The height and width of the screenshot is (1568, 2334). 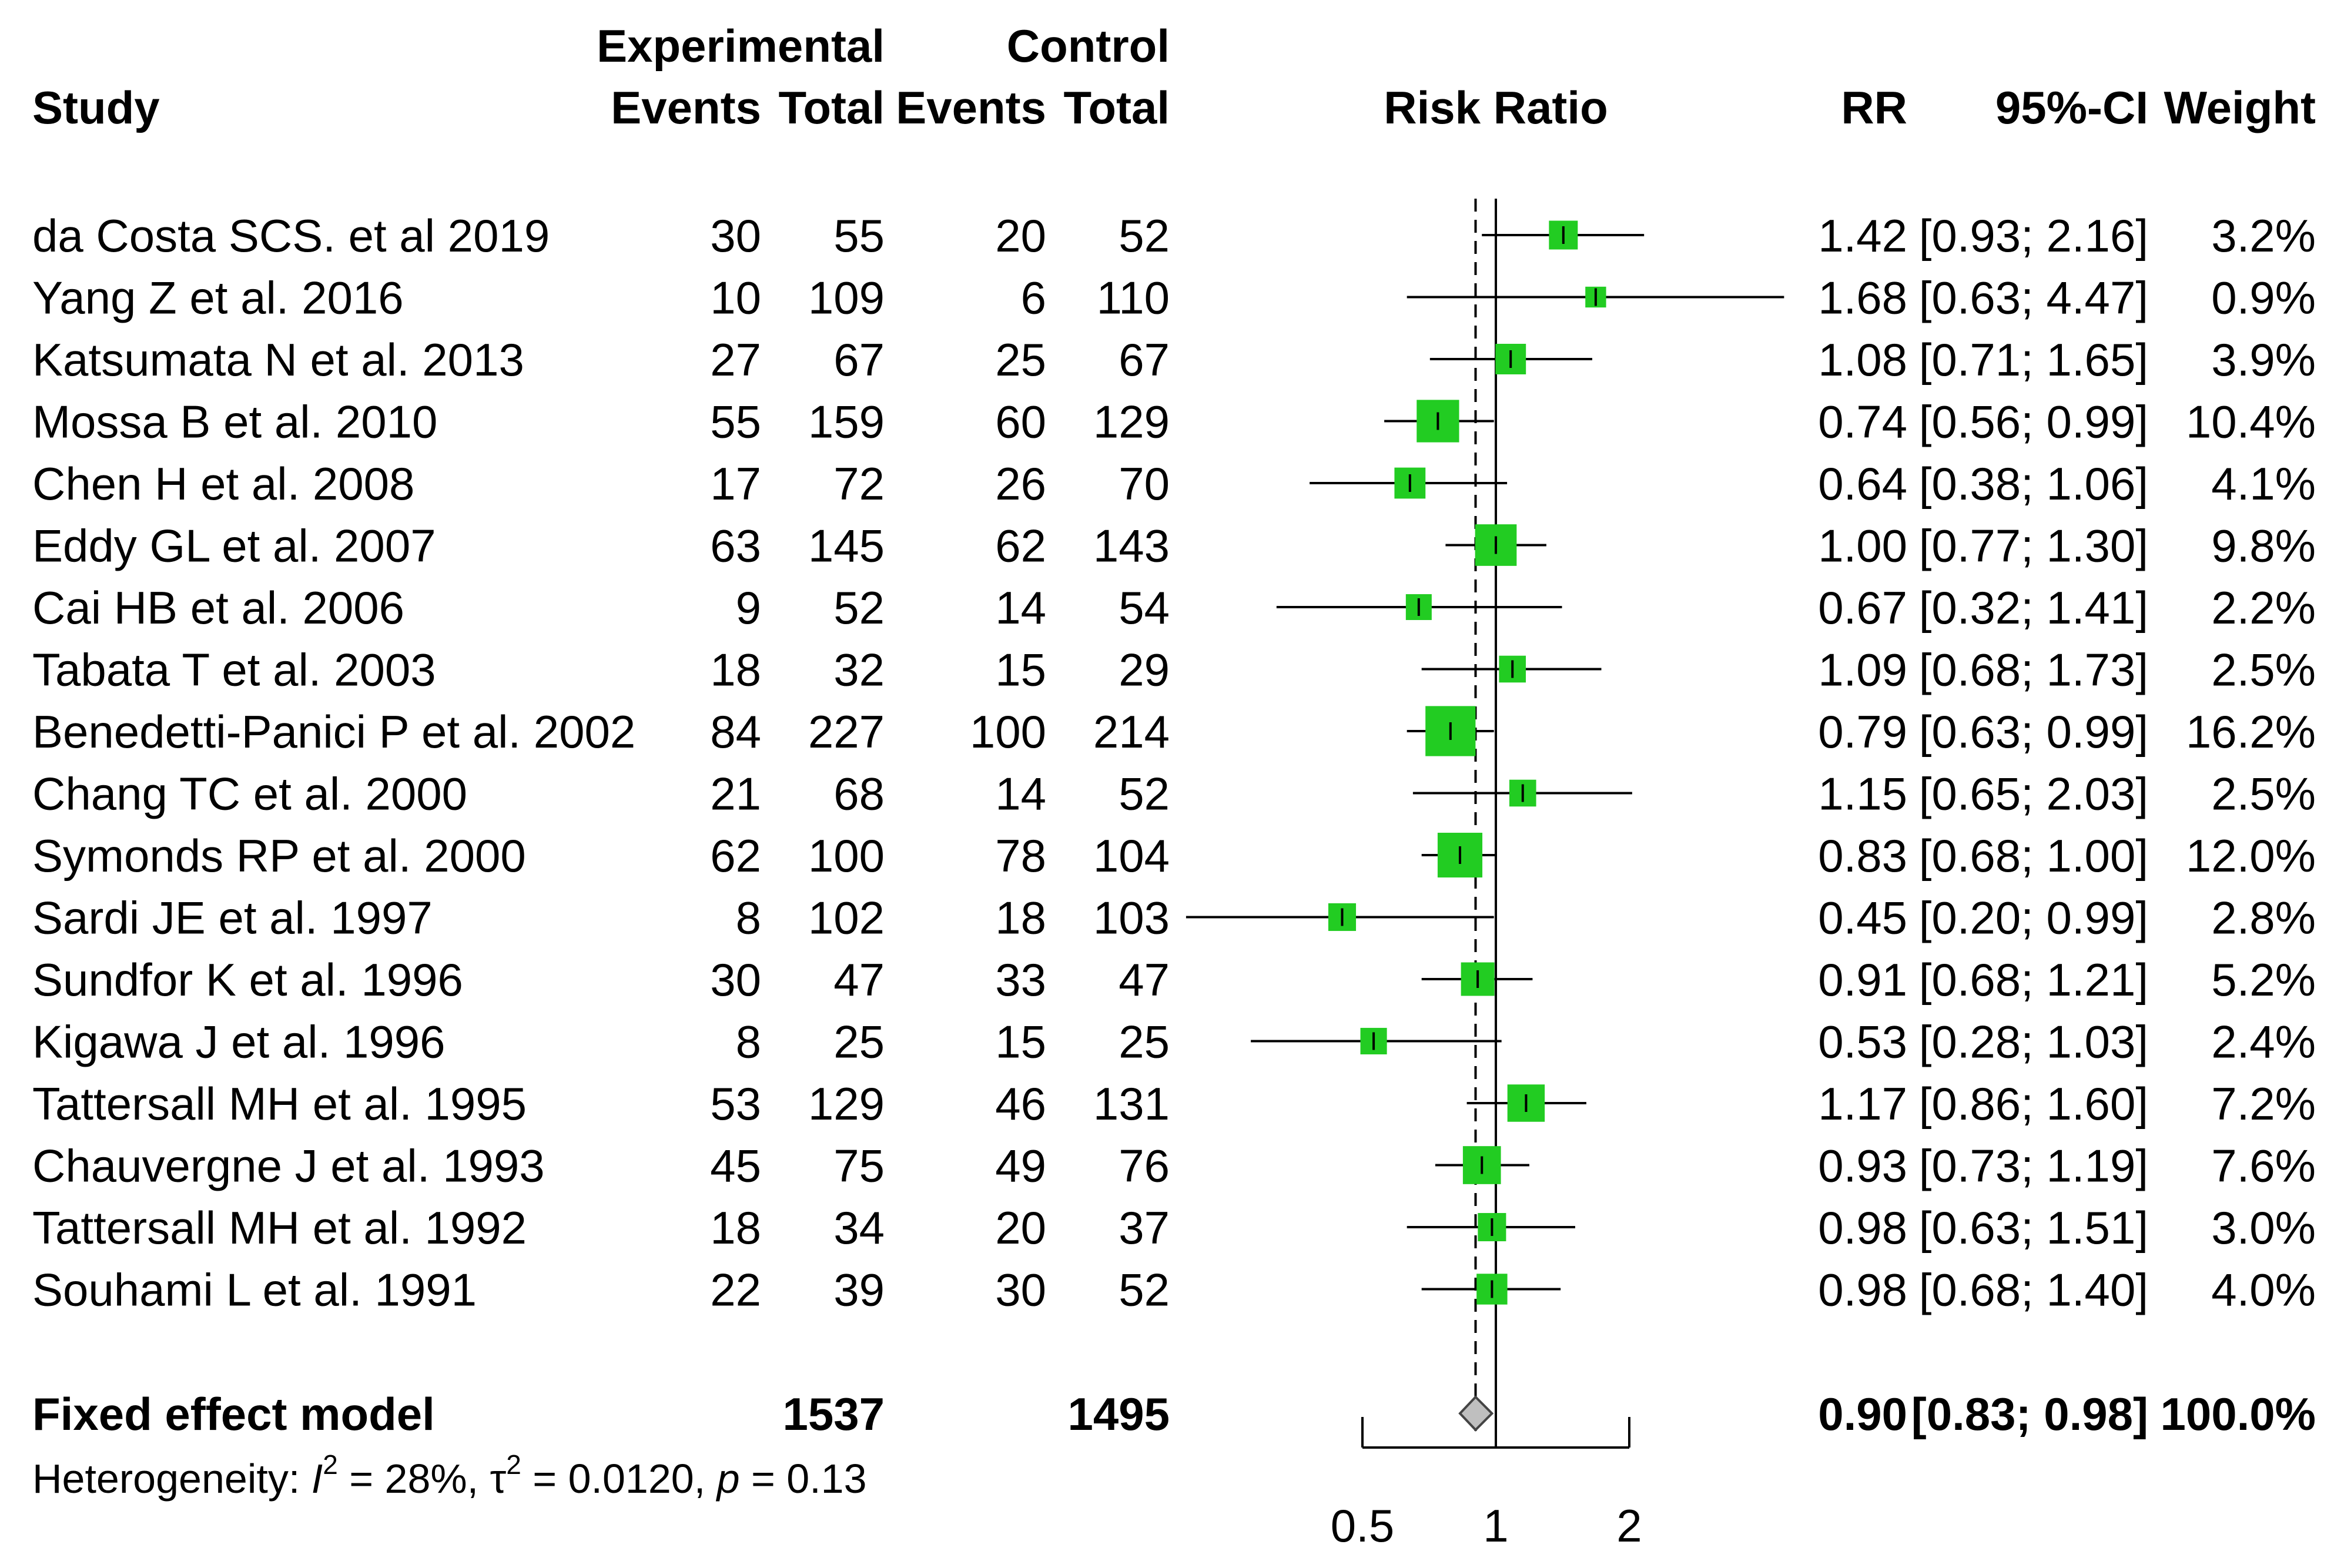 What do you see at coordinates (1131, 856) in the screenshot?
I see `ctrl-total: 104` at bounding box center [1131, 856].